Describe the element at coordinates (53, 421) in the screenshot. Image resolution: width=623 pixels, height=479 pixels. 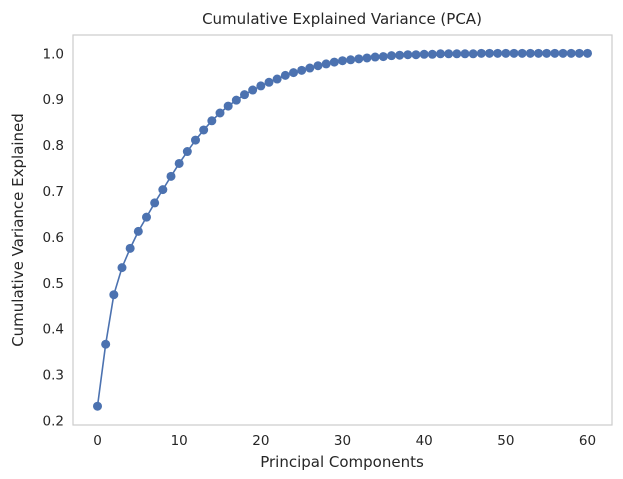
I see `y-tick-label: 0.2` at that location.